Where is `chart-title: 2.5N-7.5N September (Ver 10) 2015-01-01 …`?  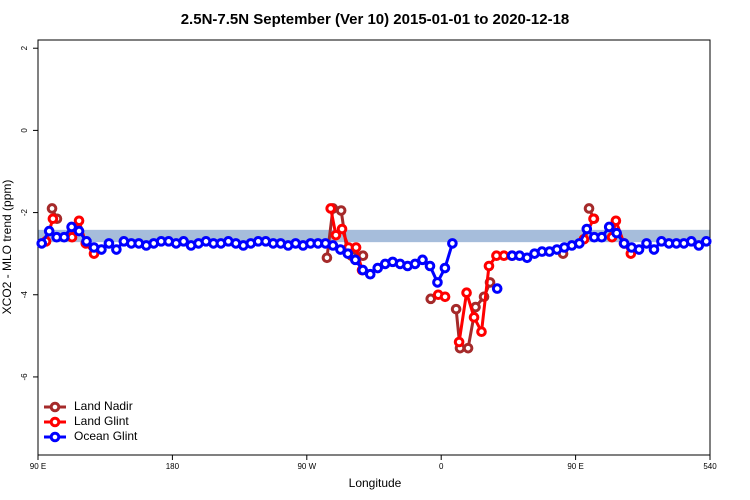
chart-title: 2.5N-7.5N September (Ver 10) 2015-01-01 … is located at coordinates (375, 19).